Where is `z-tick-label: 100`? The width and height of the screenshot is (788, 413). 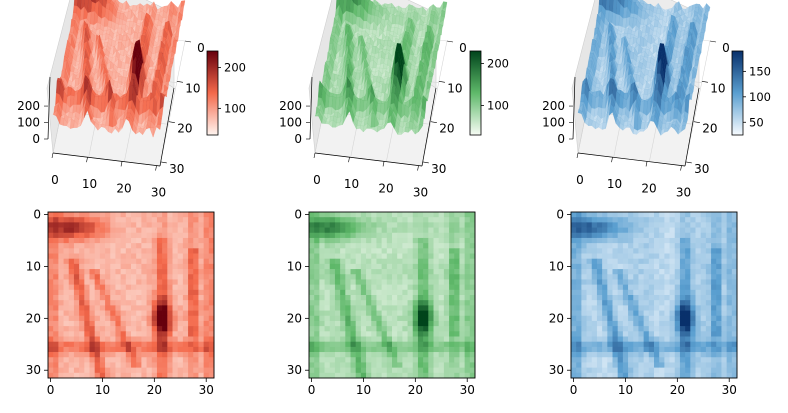 z-tick-label: 100 is located at coordinates (553, 123).